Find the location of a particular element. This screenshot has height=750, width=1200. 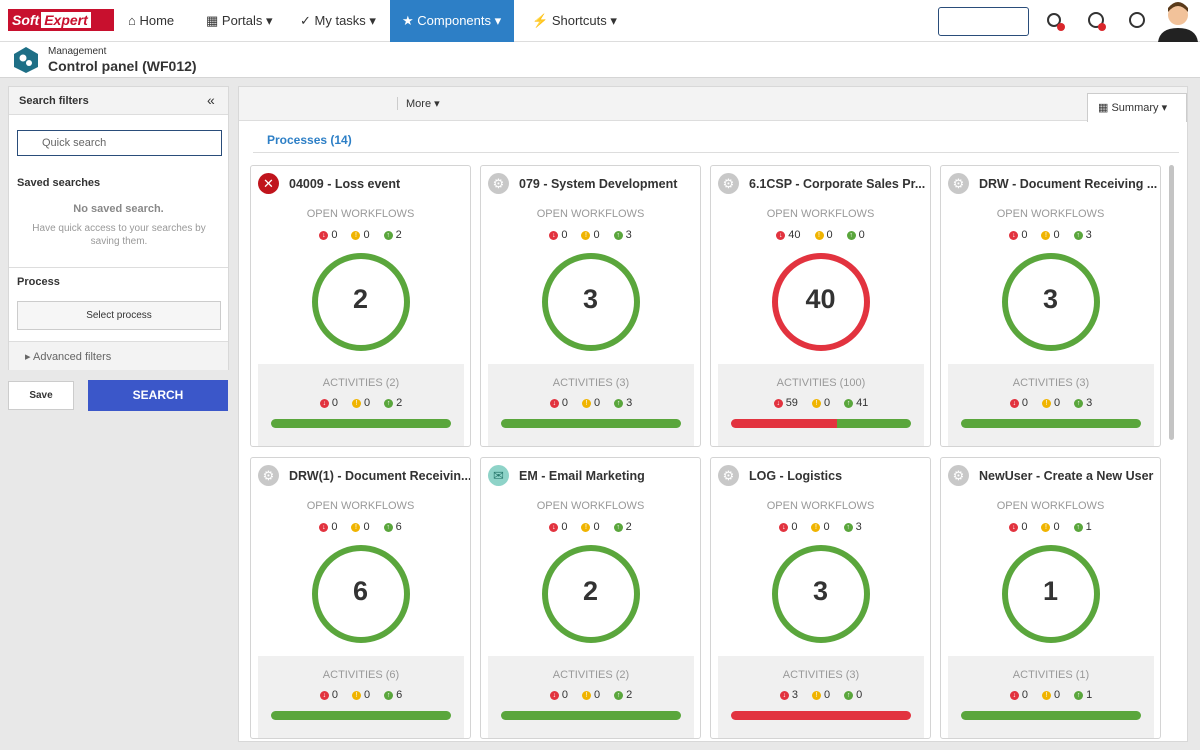

avatar is located at coordinates (1178, 21).